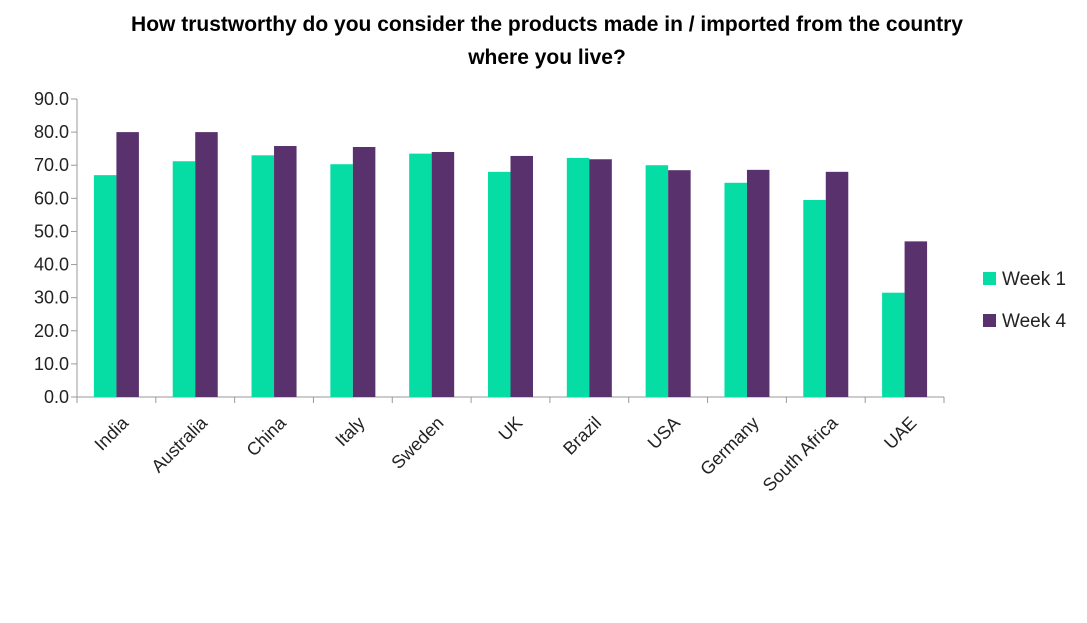 Image resolution: width=1087 pixels, height=623 pixels. I want to click on y-tick-label: 40.0, so click(51, 265).